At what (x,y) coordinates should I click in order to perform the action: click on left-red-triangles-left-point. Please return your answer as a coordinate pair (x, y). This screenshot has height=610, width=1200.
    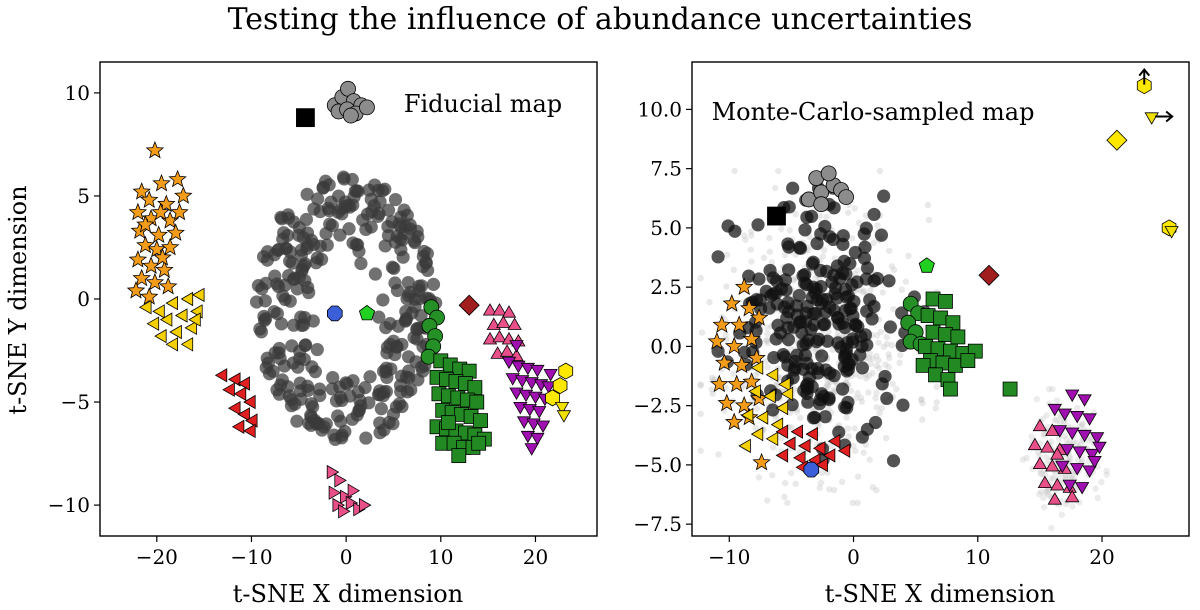
    Looking at the image, I should click on (228, 389).